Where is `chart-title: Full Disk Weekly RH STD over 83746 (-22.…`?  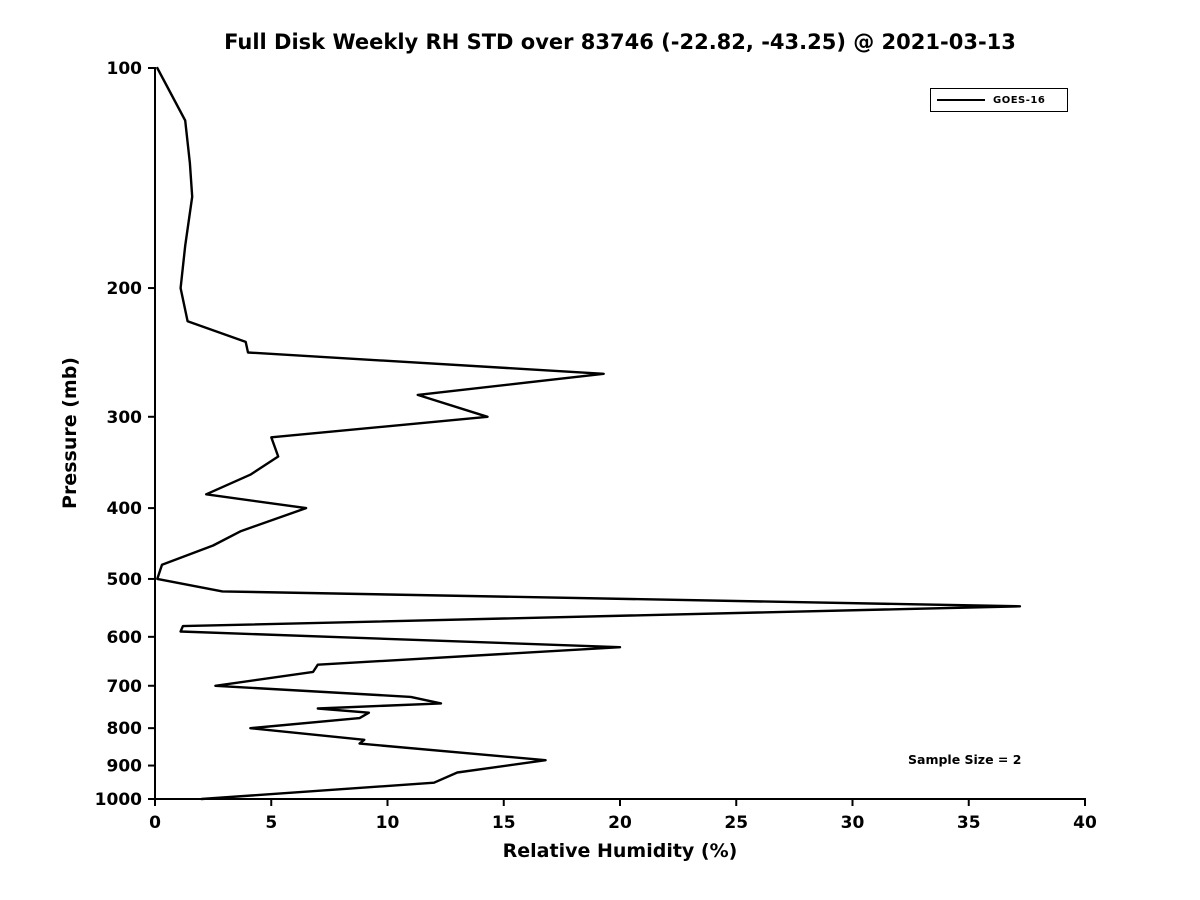 chart-title: Full Disk Weekly RH STD over 83746 (-22.… is located at coordinates (620, 42).